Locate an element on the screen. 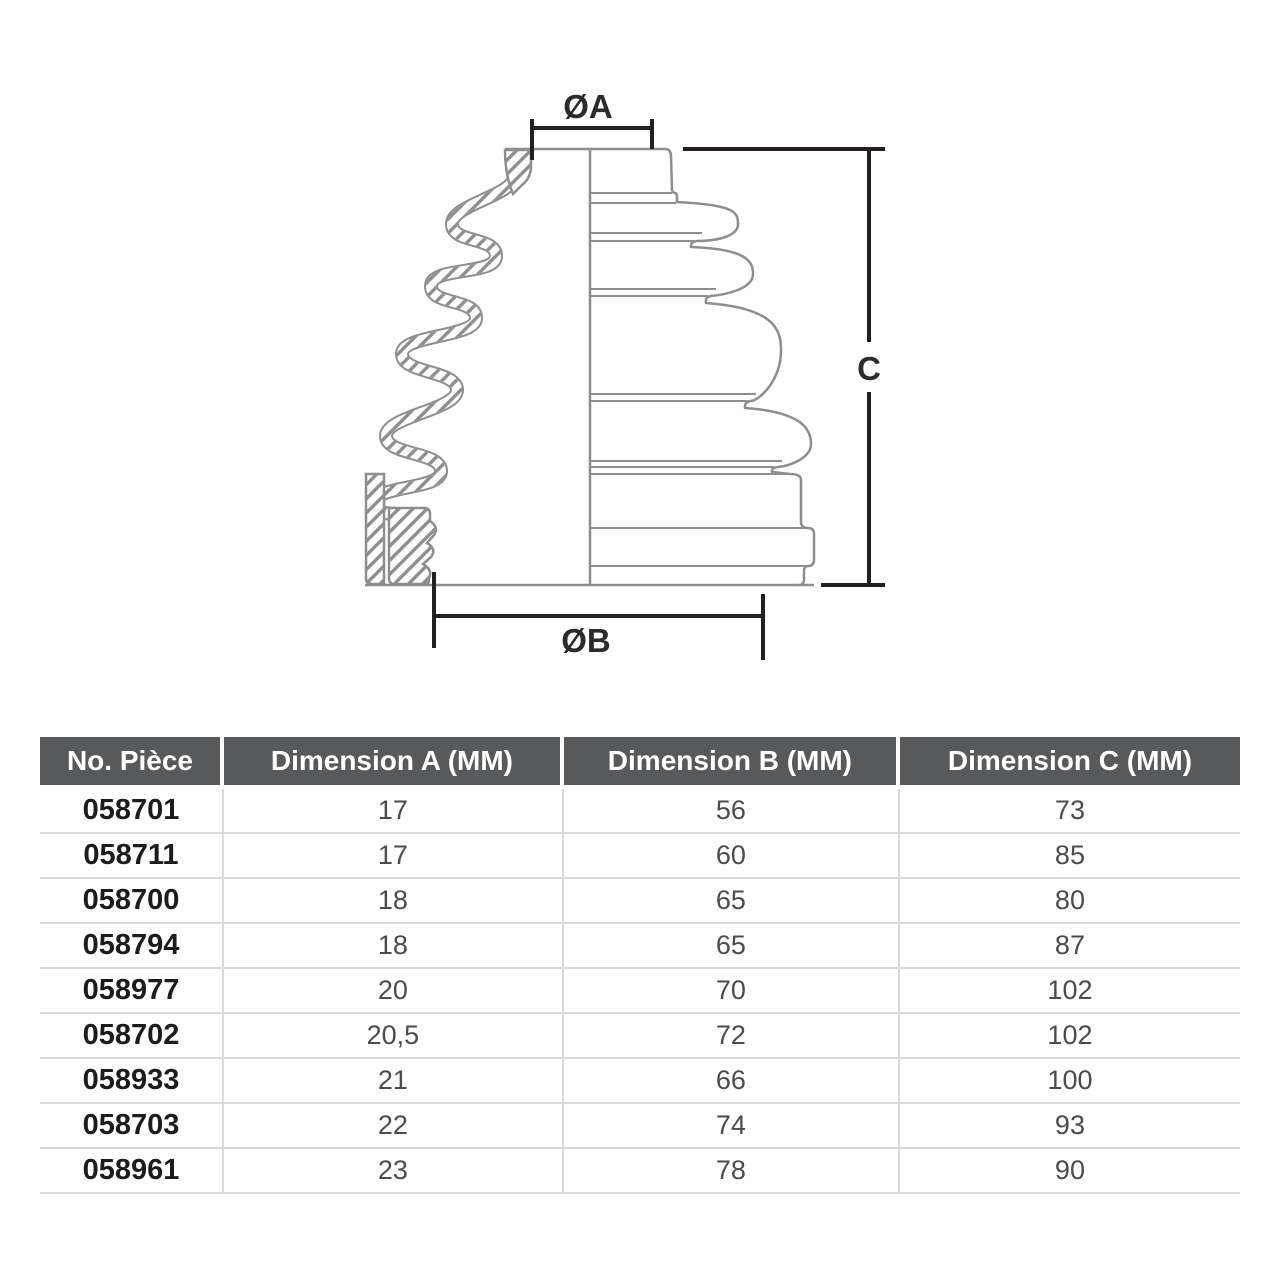 The image size is (1280, 1280). dimension-value-cell: 70 is located at coordinates (731, 991).